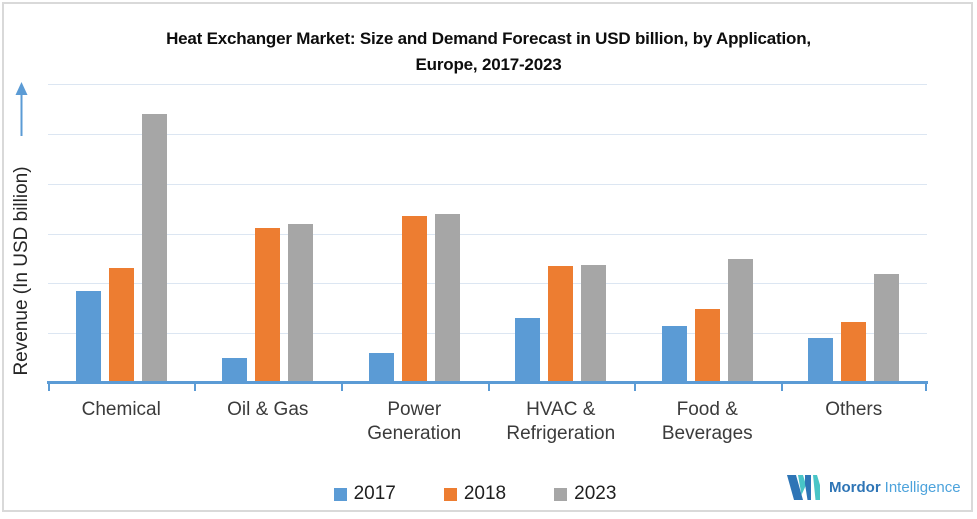  What do you see at coordinates (487, 382) in the screenshot?
I see `x-axis-line` at bounding box center [487, 382].